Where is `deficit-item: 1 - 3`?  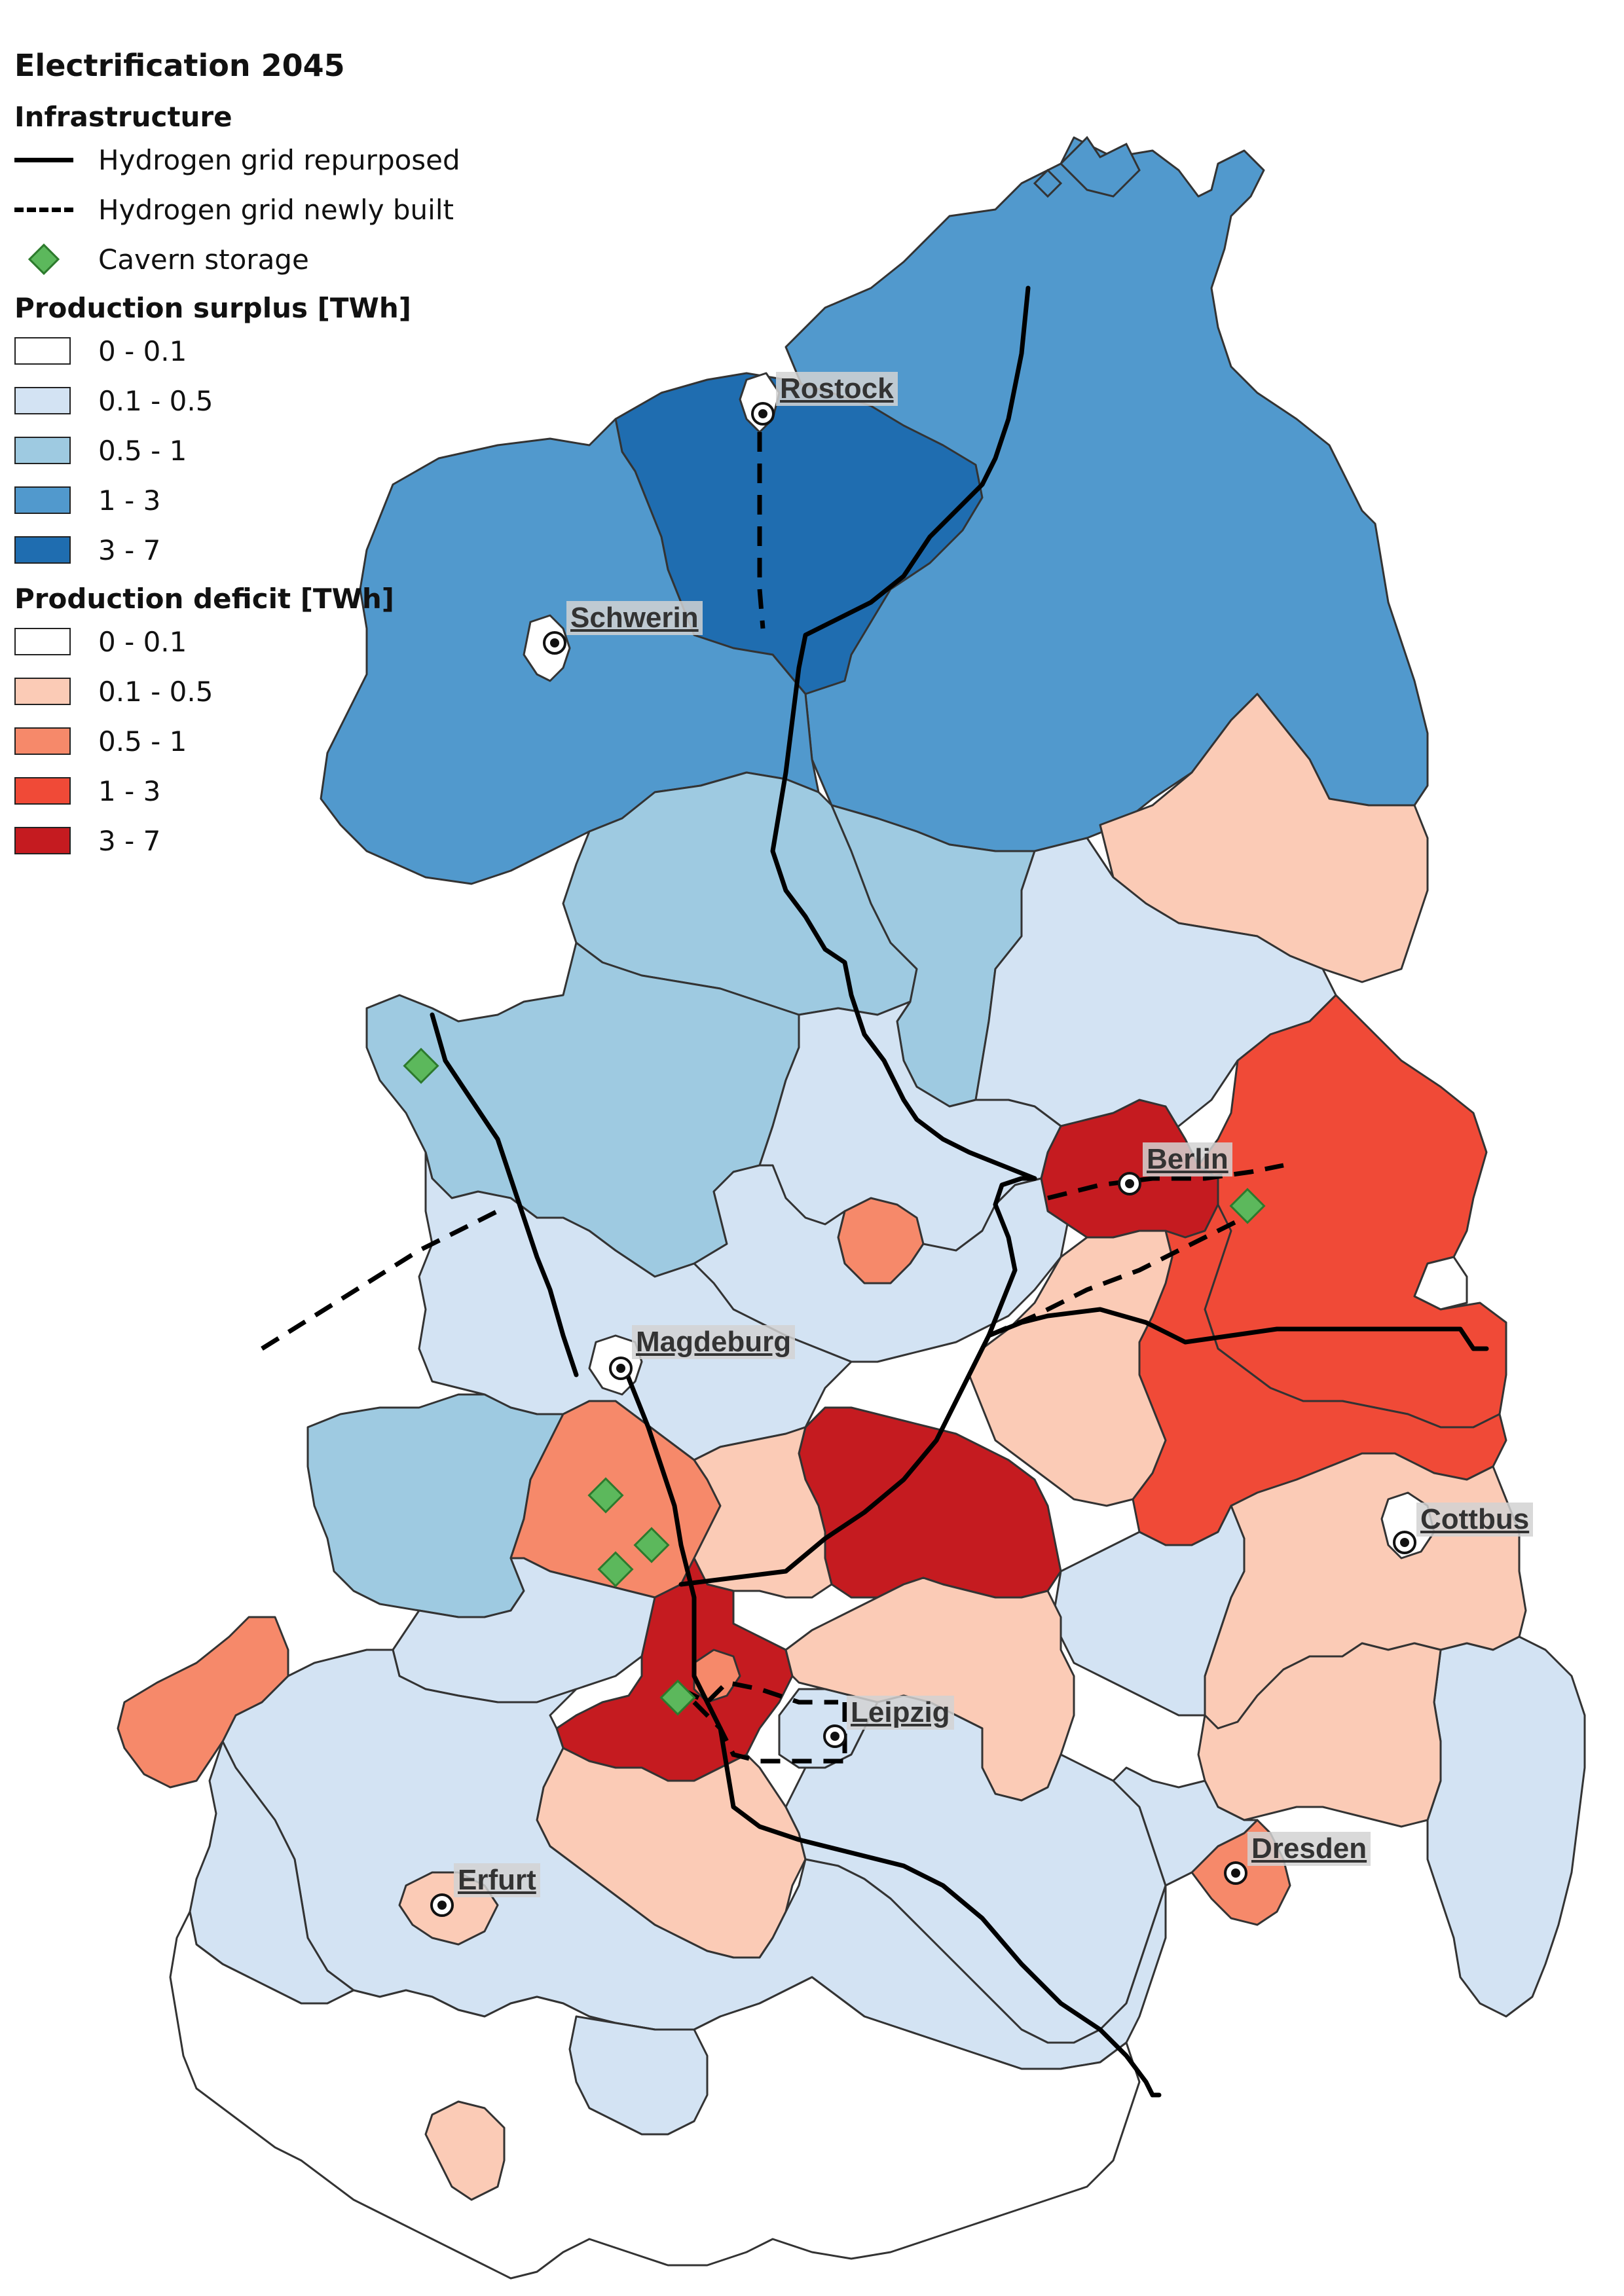 deficit-item: 1 - 3 is located at coordinates (243, 791).